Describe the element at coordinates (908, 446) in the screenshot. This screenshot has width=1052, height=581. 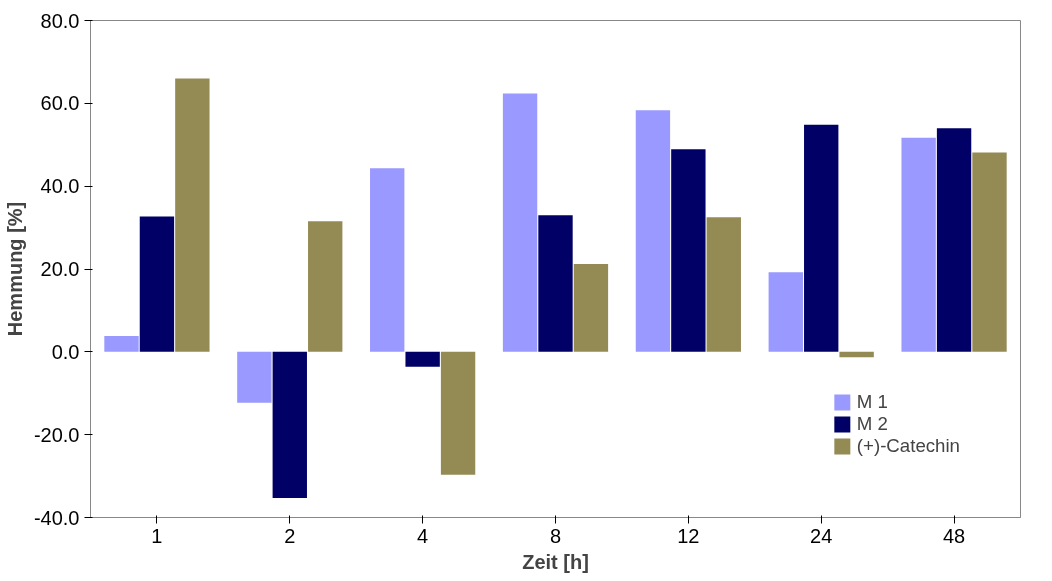
I see `legend-label: (+)-Catechin` at that location.